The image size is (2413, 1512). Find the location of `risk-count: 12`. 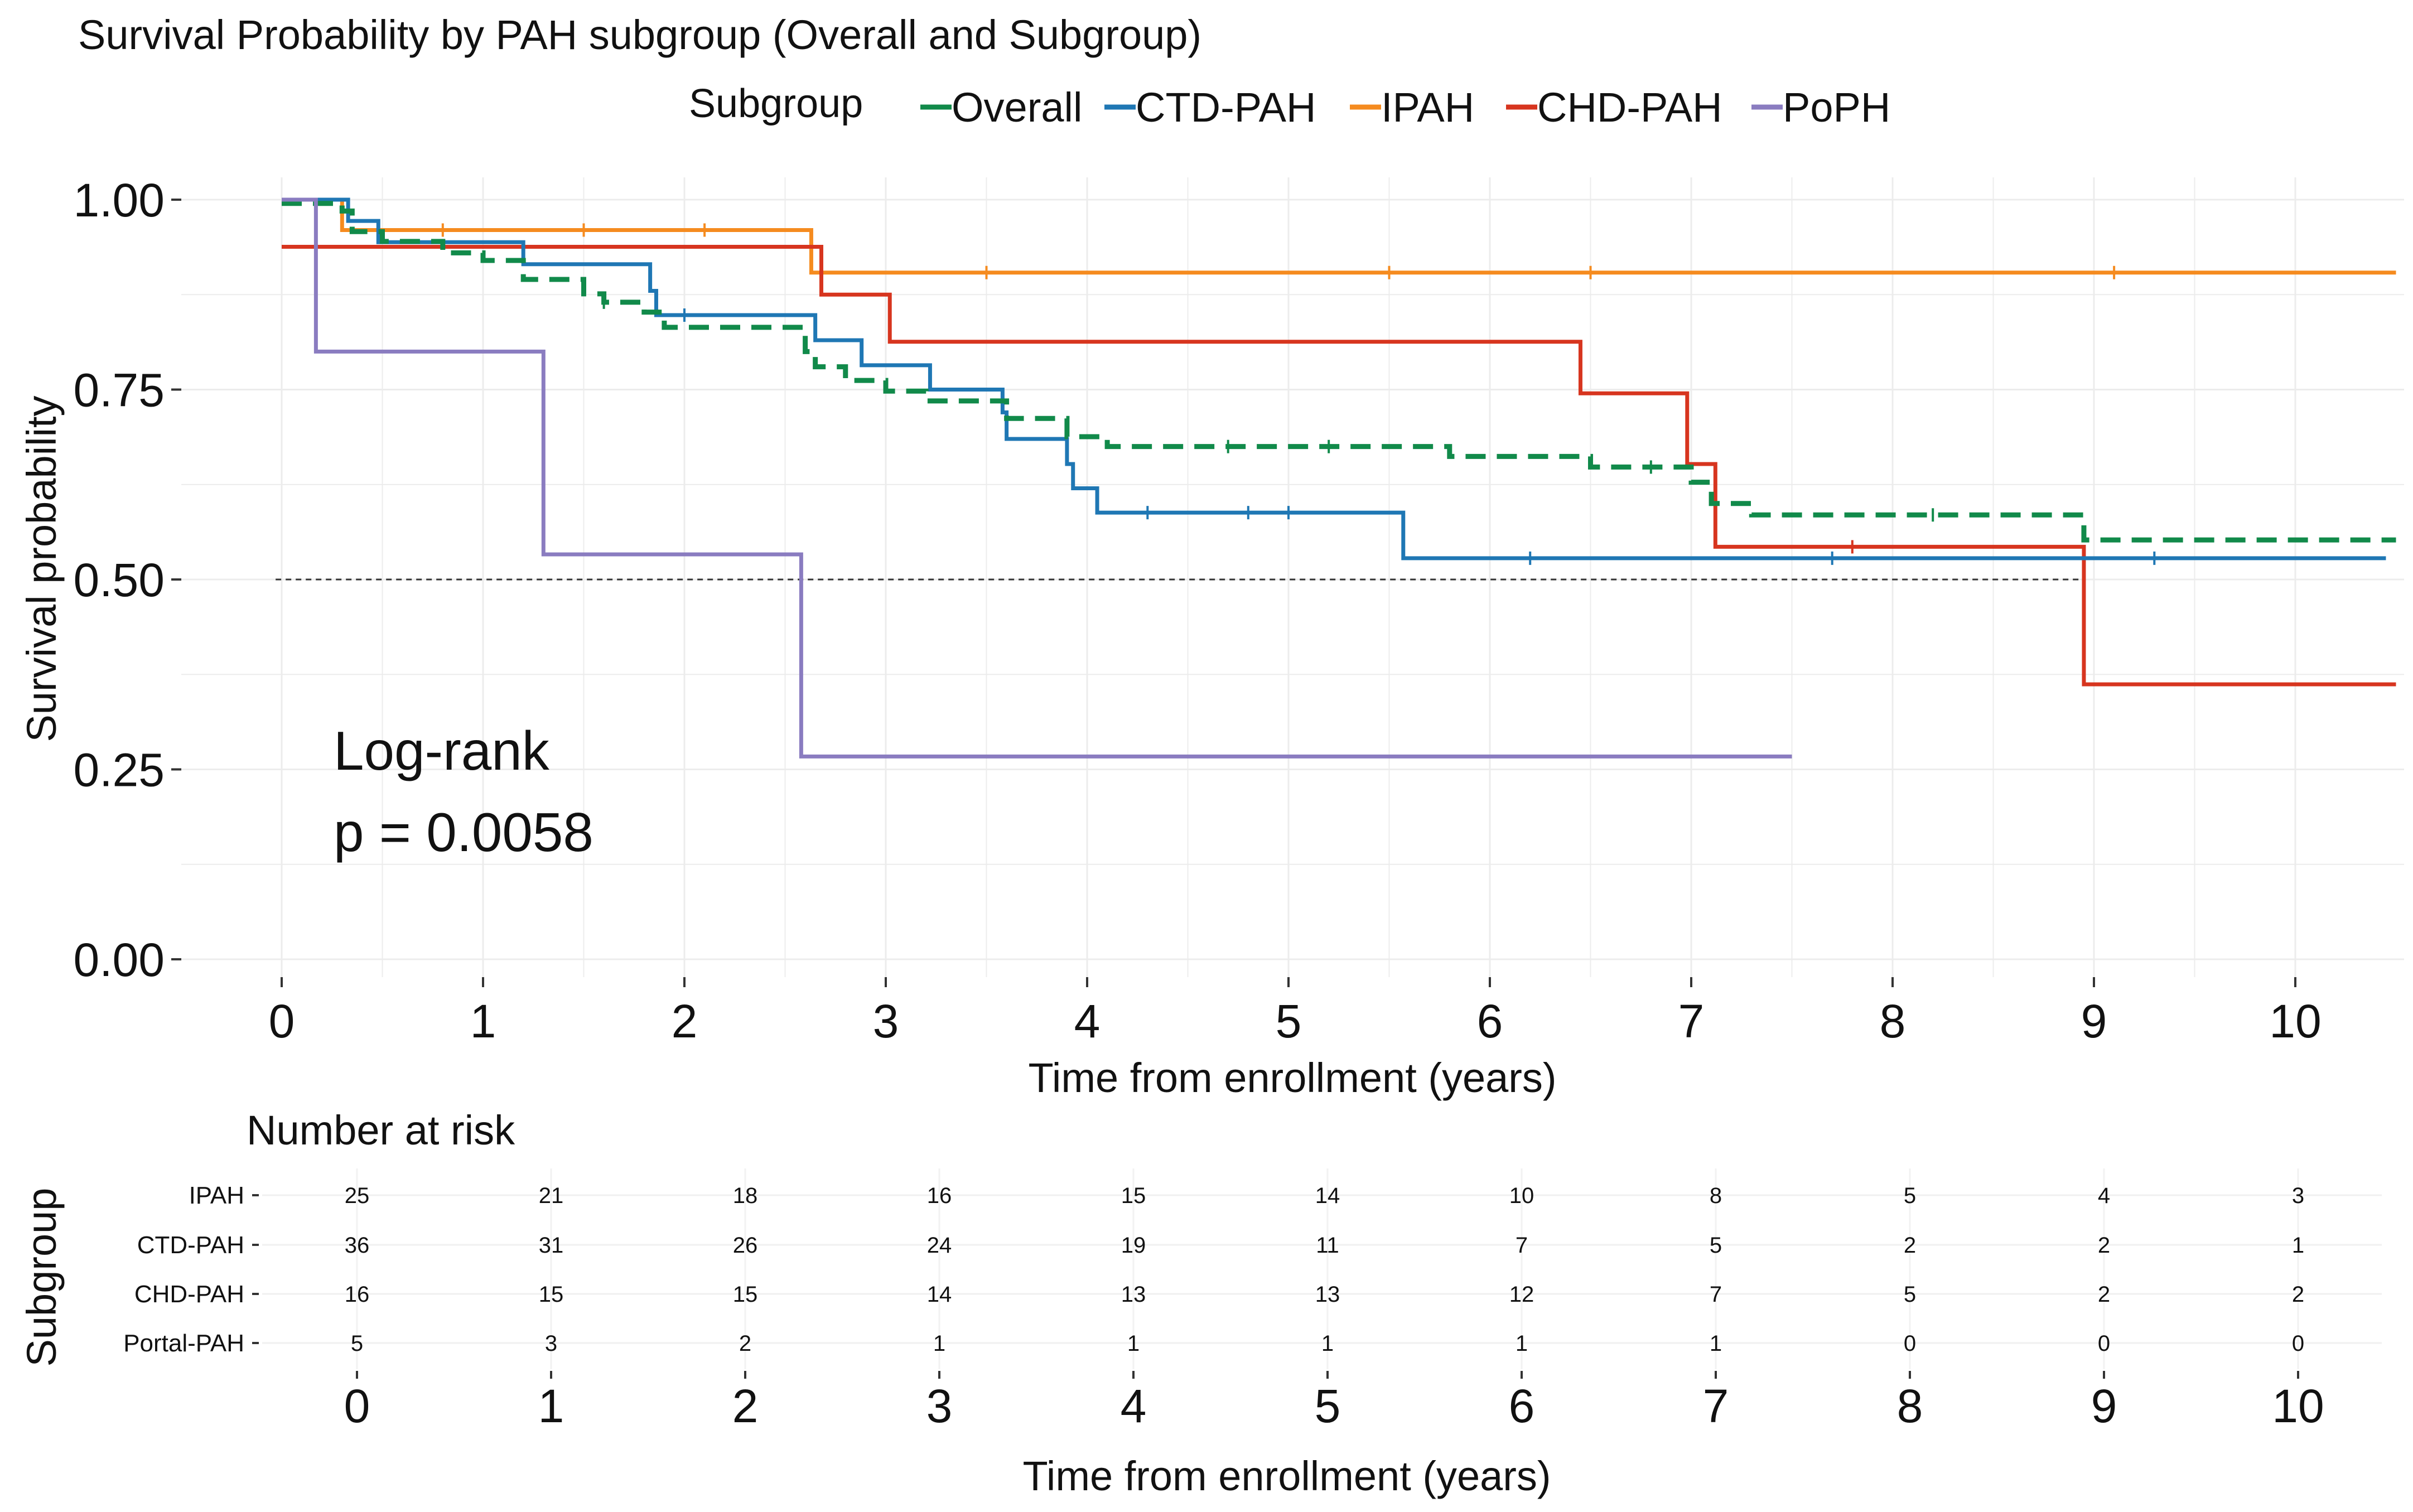

risk-count: 12 is located at coordinates (1521, 1295).